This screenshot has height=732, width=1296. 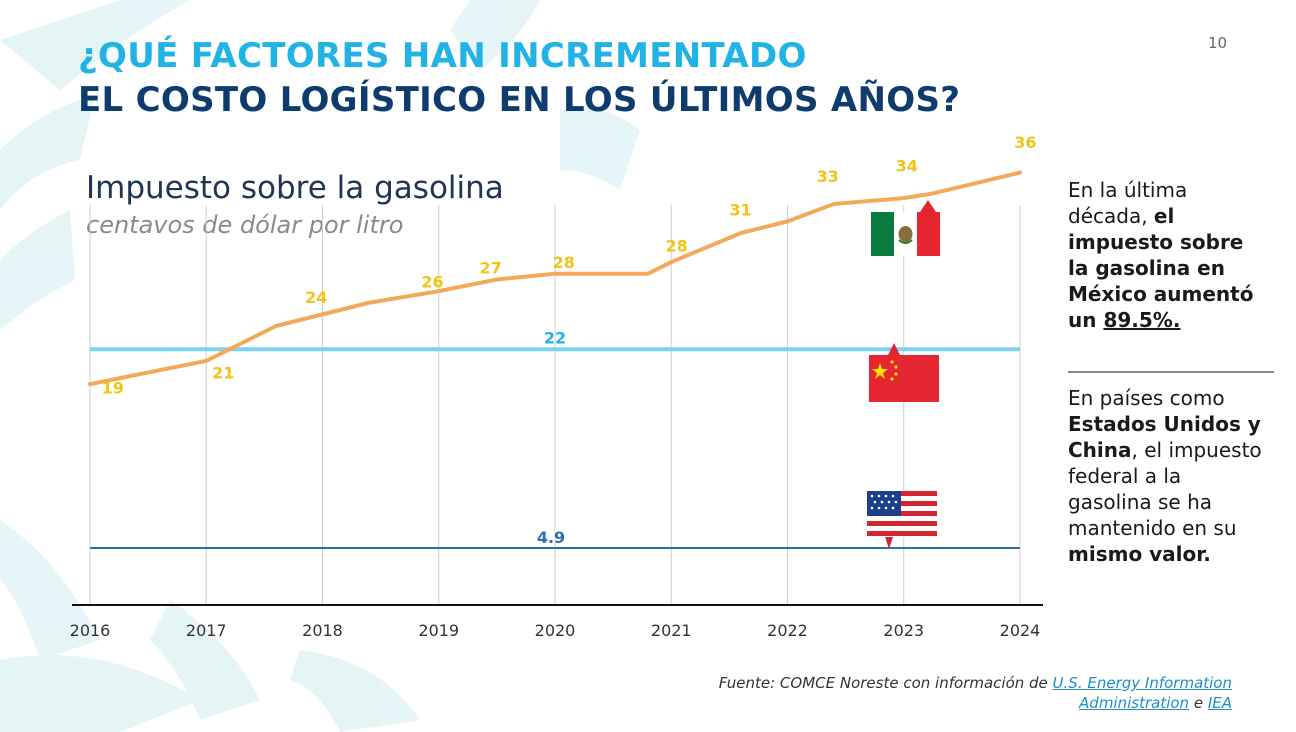 I want to click on mexico-data-label: 33, so click(x=828, y=176).